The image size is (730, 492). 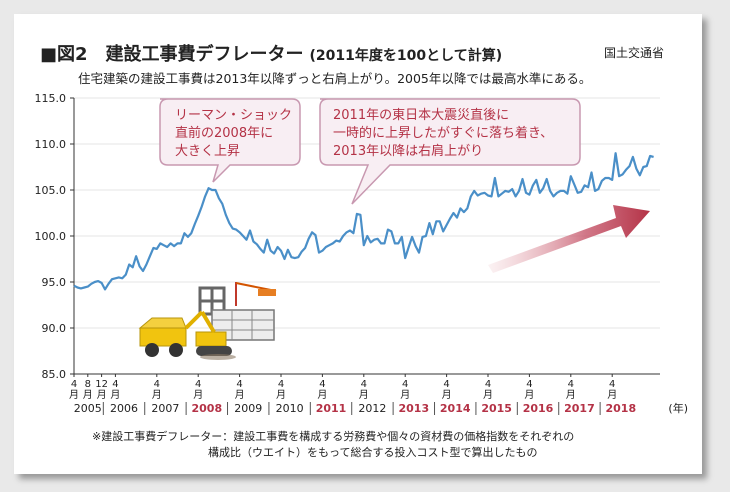 I want to click on x-year-label: 2018, so click(x=621, y=408).